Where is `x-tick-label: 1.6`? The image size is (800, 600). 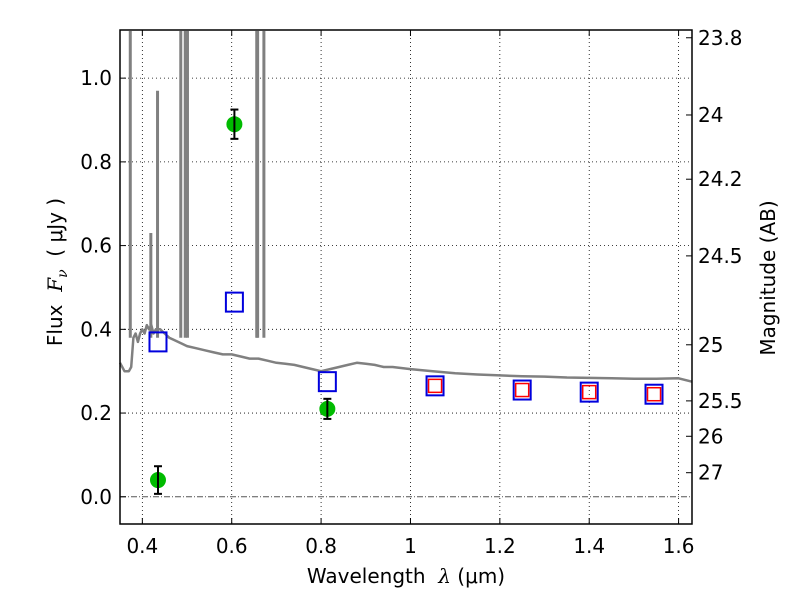 x-tick-label: 1.6 is located at coordinates (679, 546).